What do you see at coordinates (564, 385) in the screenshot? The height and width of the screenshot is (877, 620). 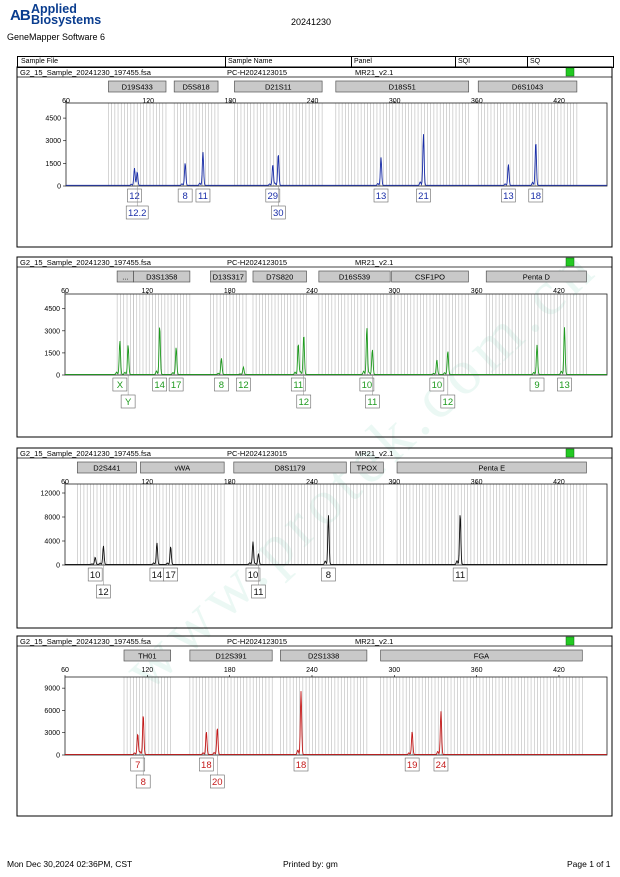 I see `allele-label: 13` at bounding box center [564, 385].